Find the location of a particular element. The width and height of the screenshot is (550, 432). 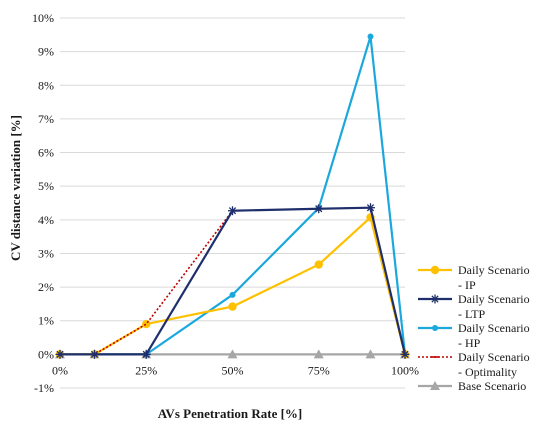

legend-label: - HP is located at coordinates (469, 343).